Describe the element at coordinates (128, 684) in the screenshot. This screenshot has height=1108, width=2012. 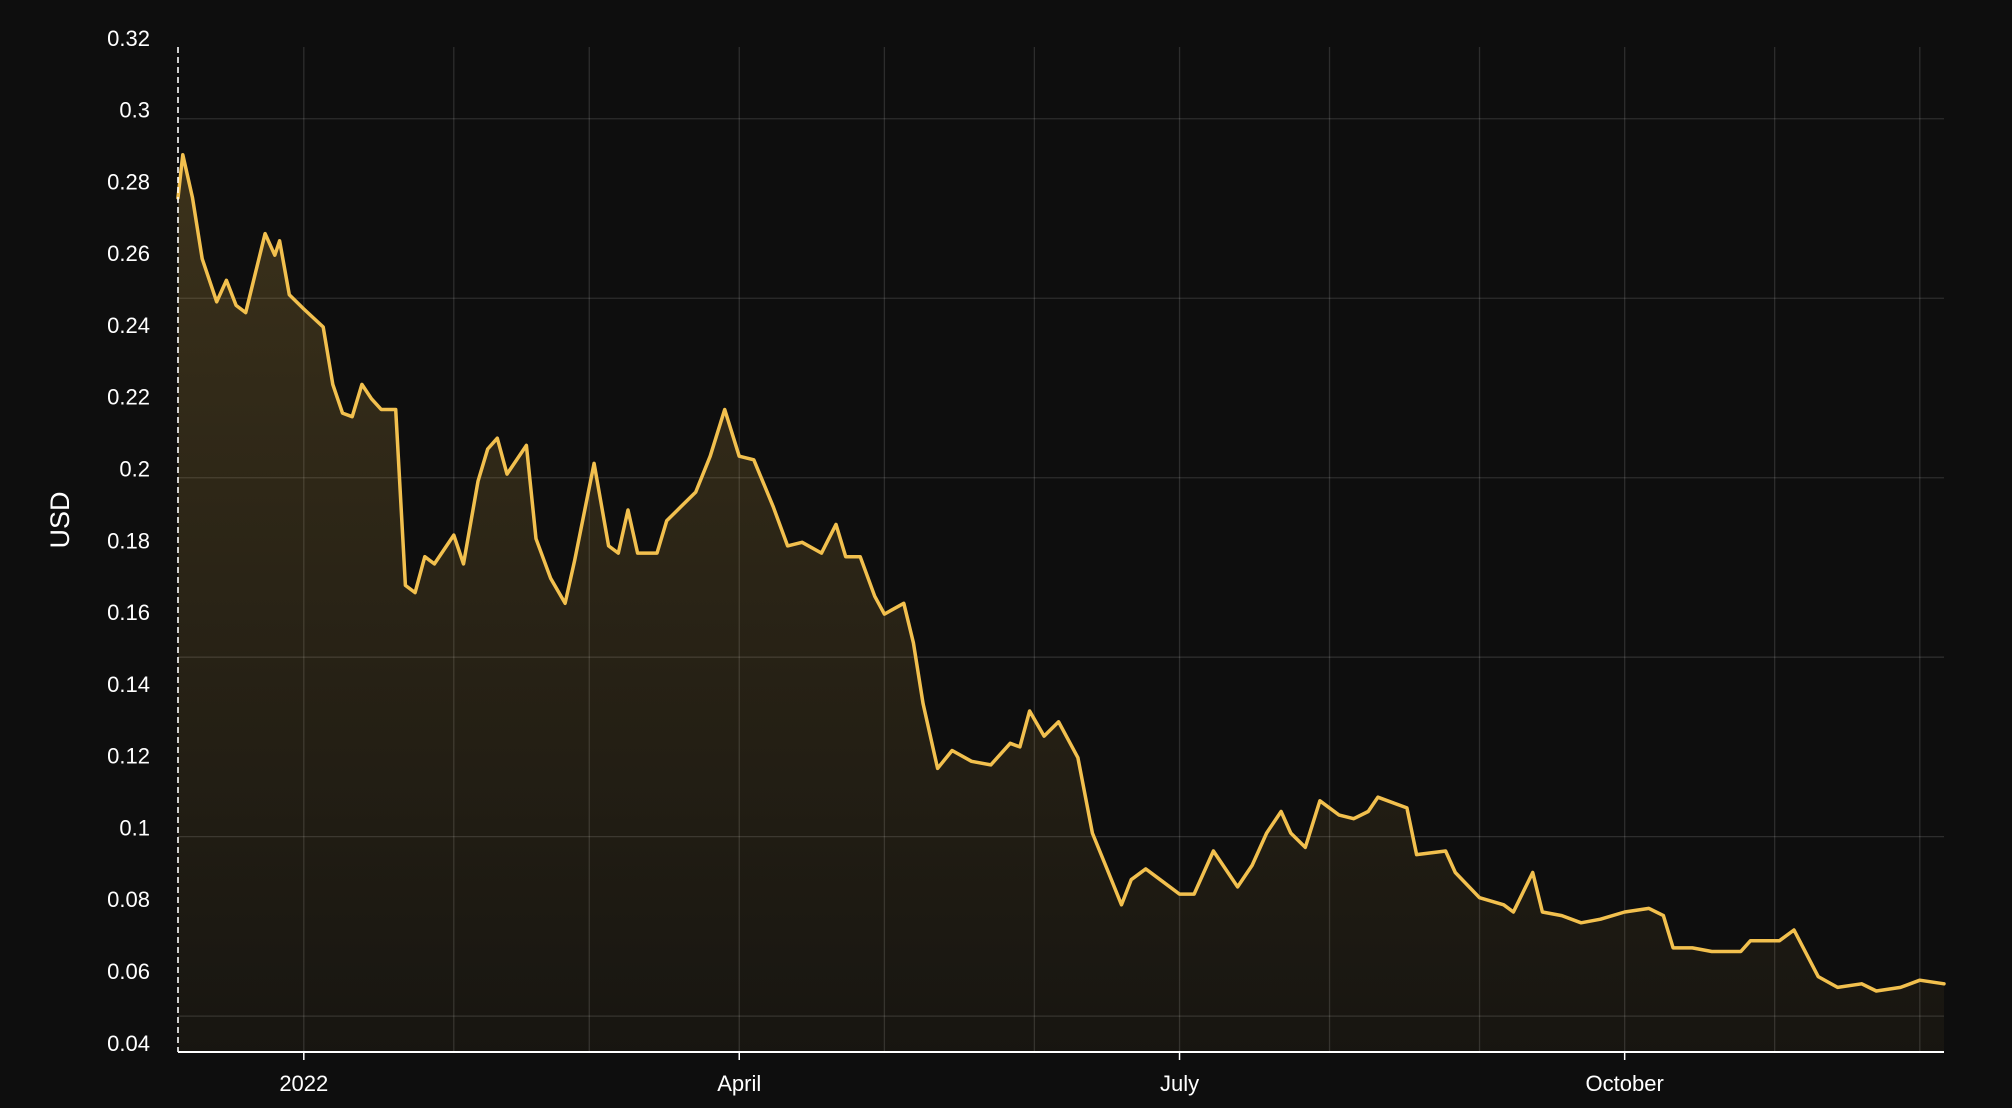
I see `y-tick-label: 0.14` at that location.